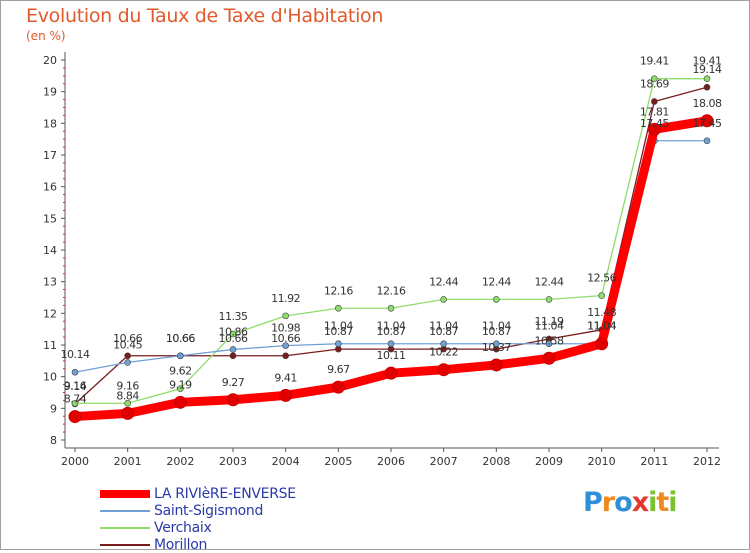 This screenshot has width=750, height=553. What do you see at coordinates (50, 377) in the screenshot?
I see `y-tick-label: 10` at bounding box center [50, 377].